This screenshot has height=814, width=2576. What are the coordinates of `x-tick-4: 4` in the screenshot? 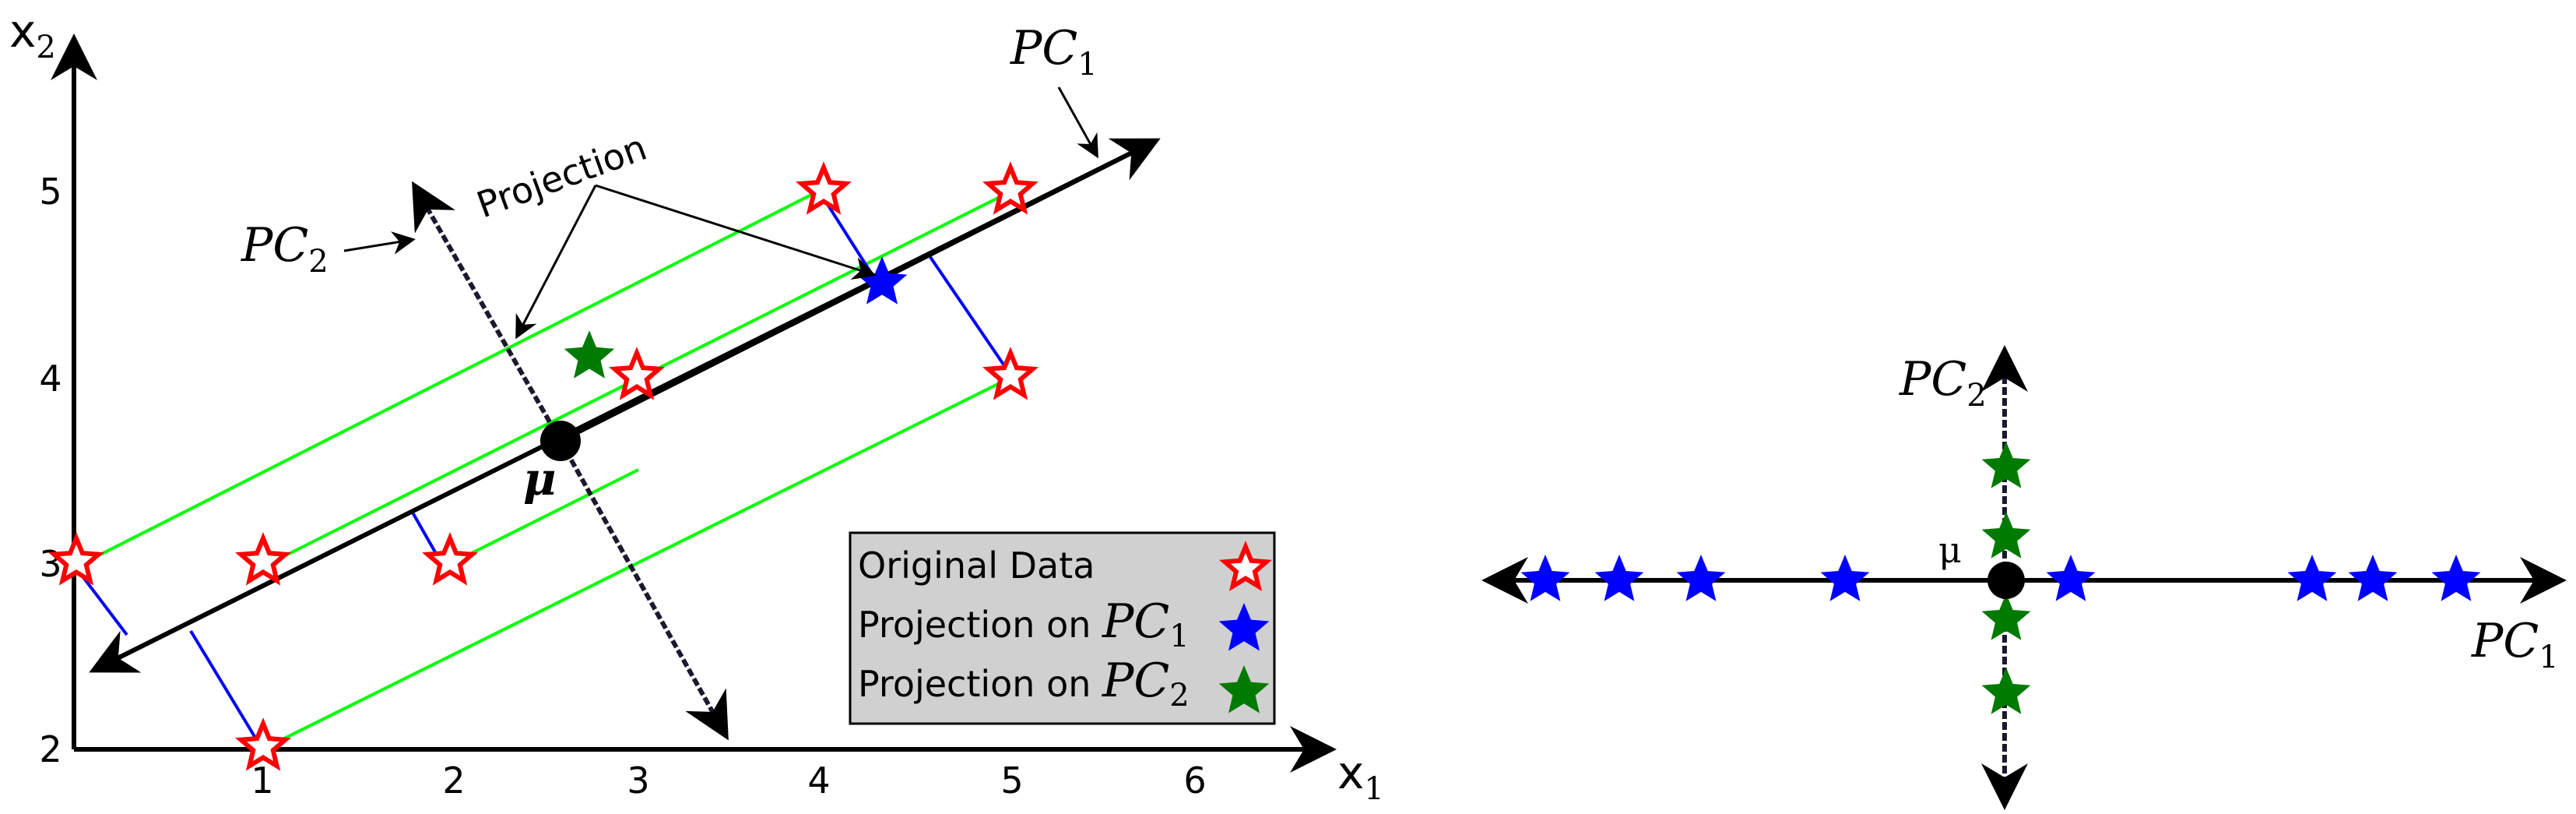 It's located at (819, 780).